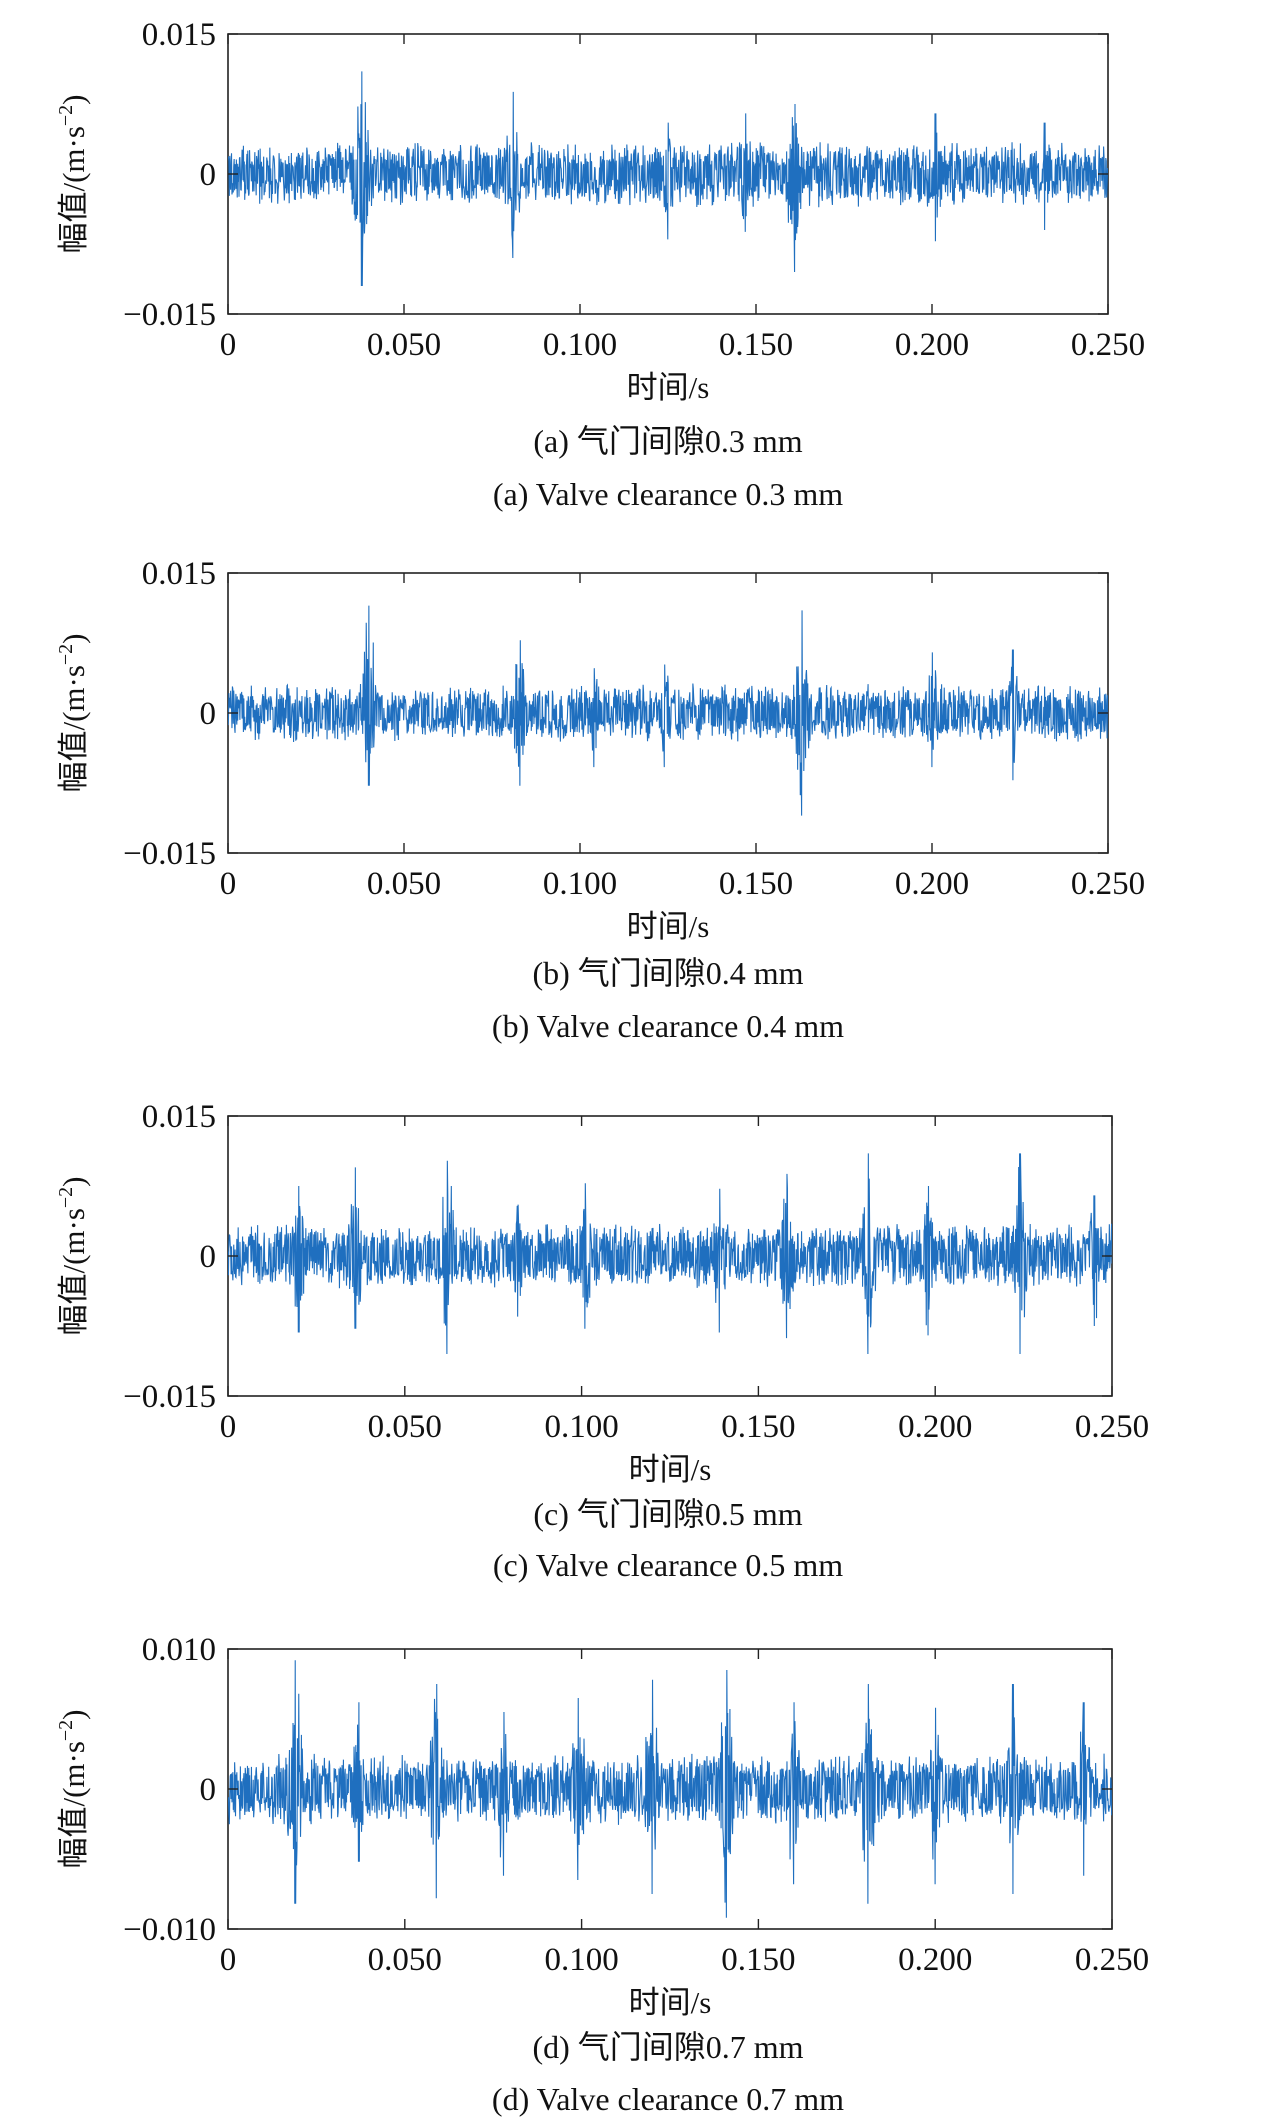 This screenshot has height=2121, width=1276. I want to click on caption-english: (b) Valve clearance 0.4 mm, so click(668, 1026).